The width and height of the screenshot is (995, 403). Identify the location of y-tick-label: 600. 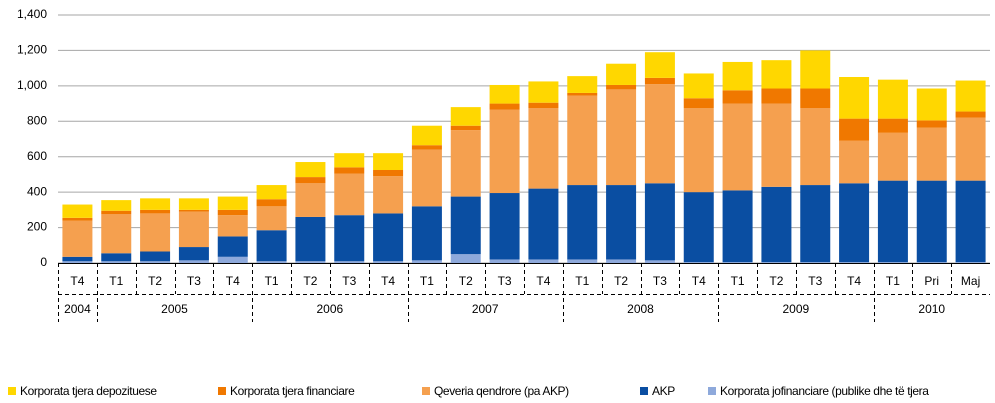
(37, 156).